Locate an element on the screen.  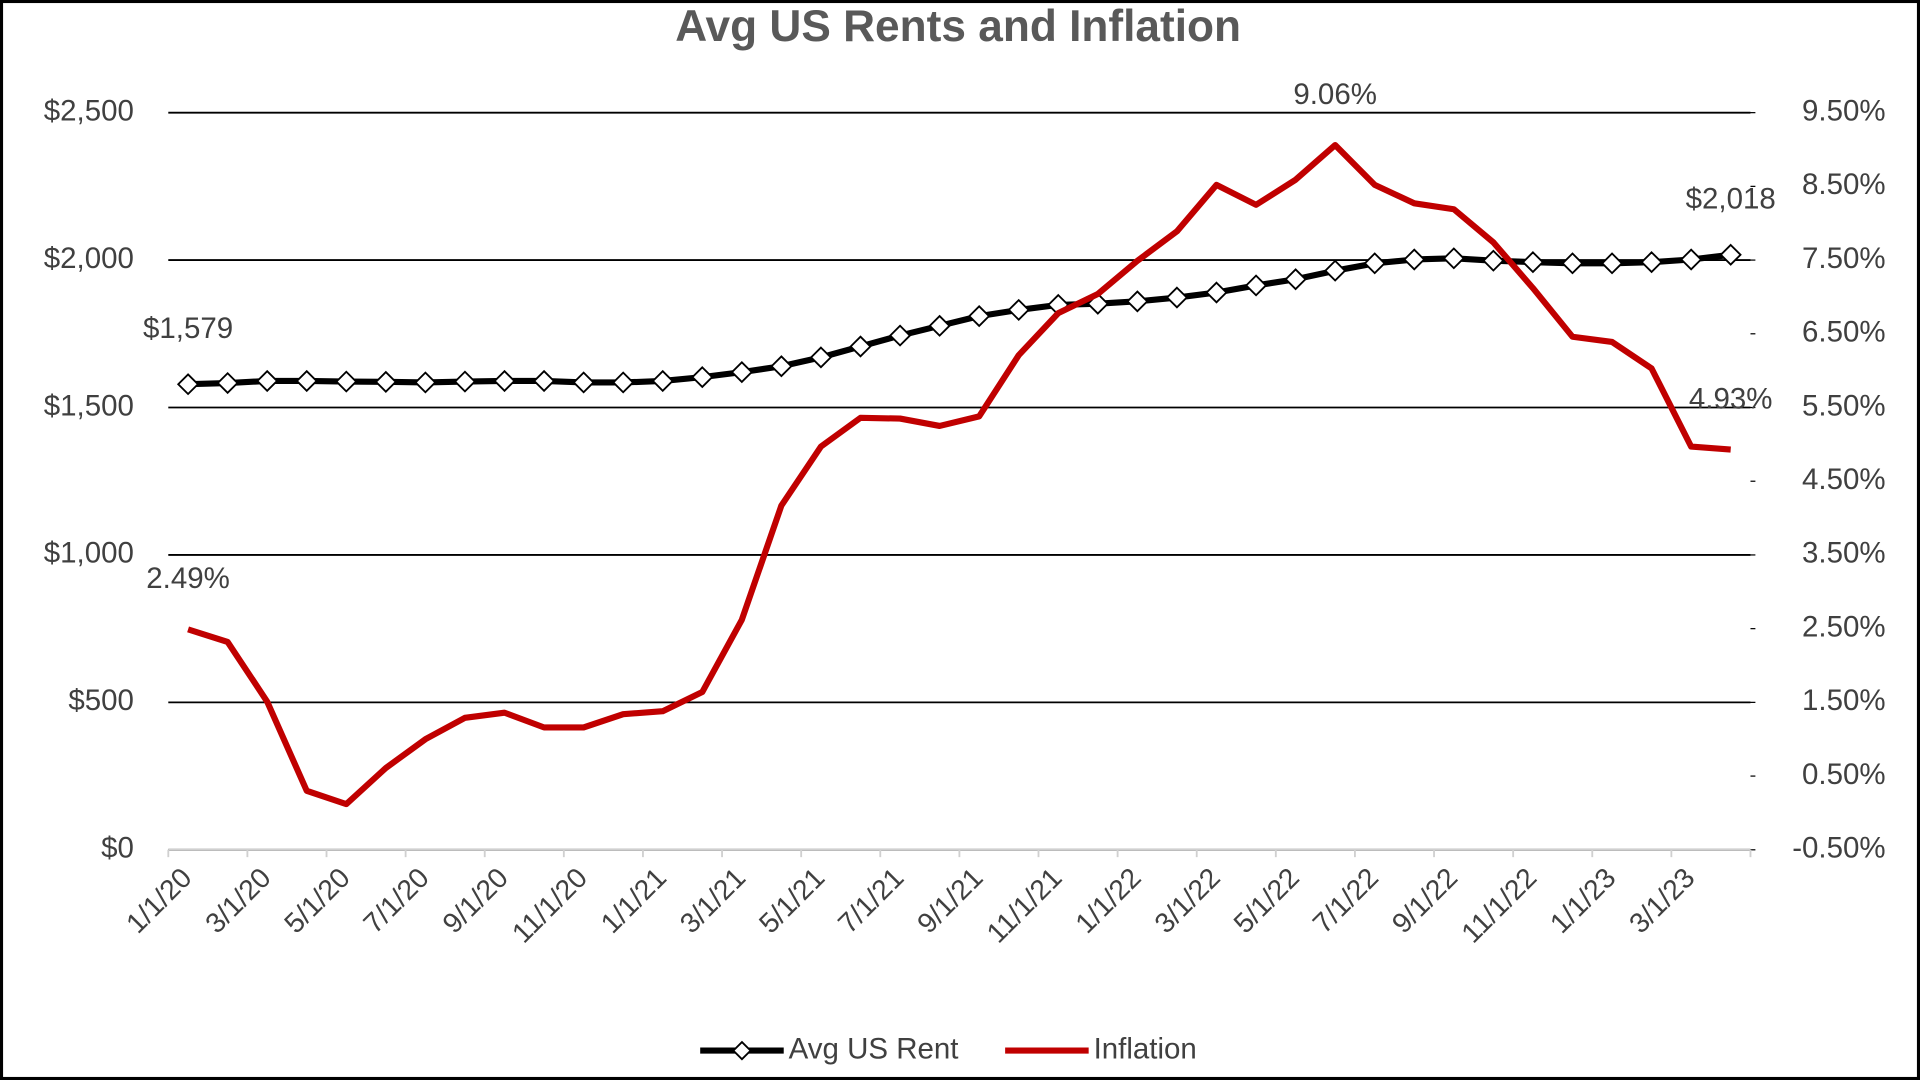
y-tick-label: $500 is located at coordinates (101, 700).